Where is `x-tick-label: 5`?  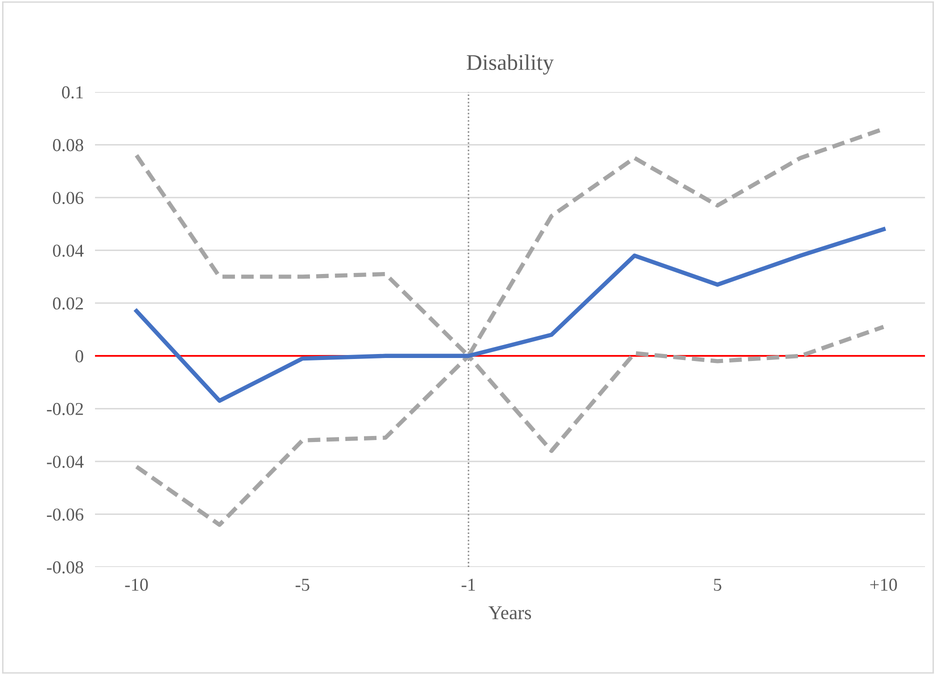
x-tick-label: 5 is located at coordinates (718, 584).